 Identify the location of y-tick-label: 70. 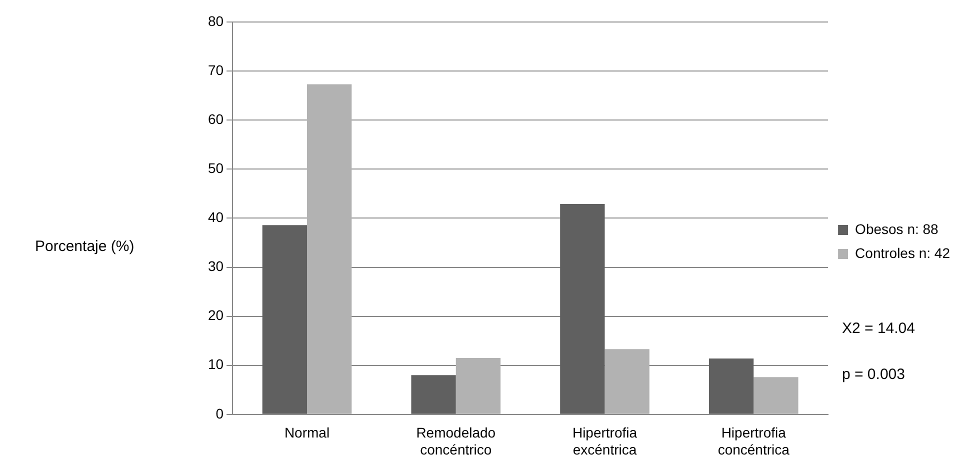
(216, 70).